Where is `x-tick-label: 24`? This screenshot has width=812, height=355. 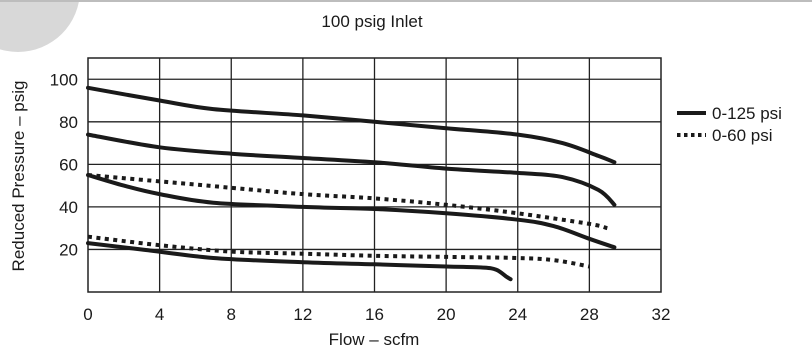
x-tick-label: 24 is located at coordinates (517, 314).